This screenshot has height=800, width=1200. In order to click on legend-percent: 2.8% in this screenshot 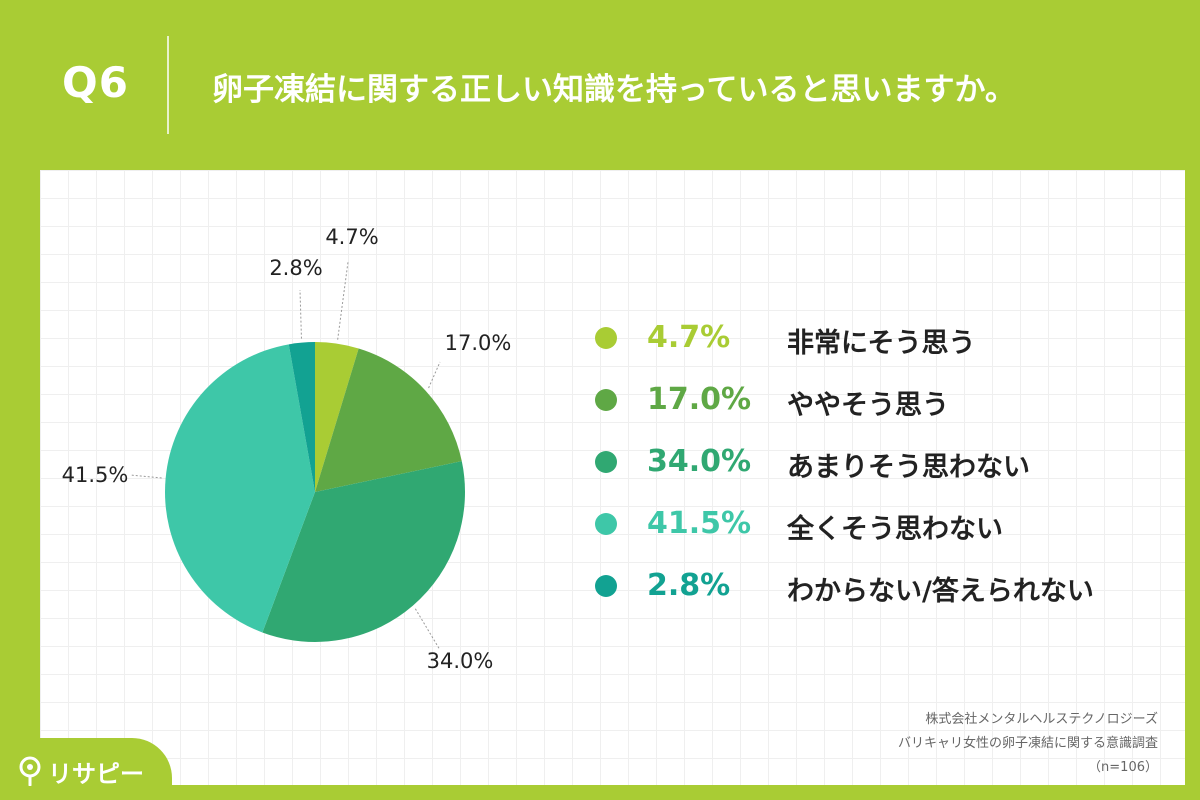, I will do `click(689, 585)`.